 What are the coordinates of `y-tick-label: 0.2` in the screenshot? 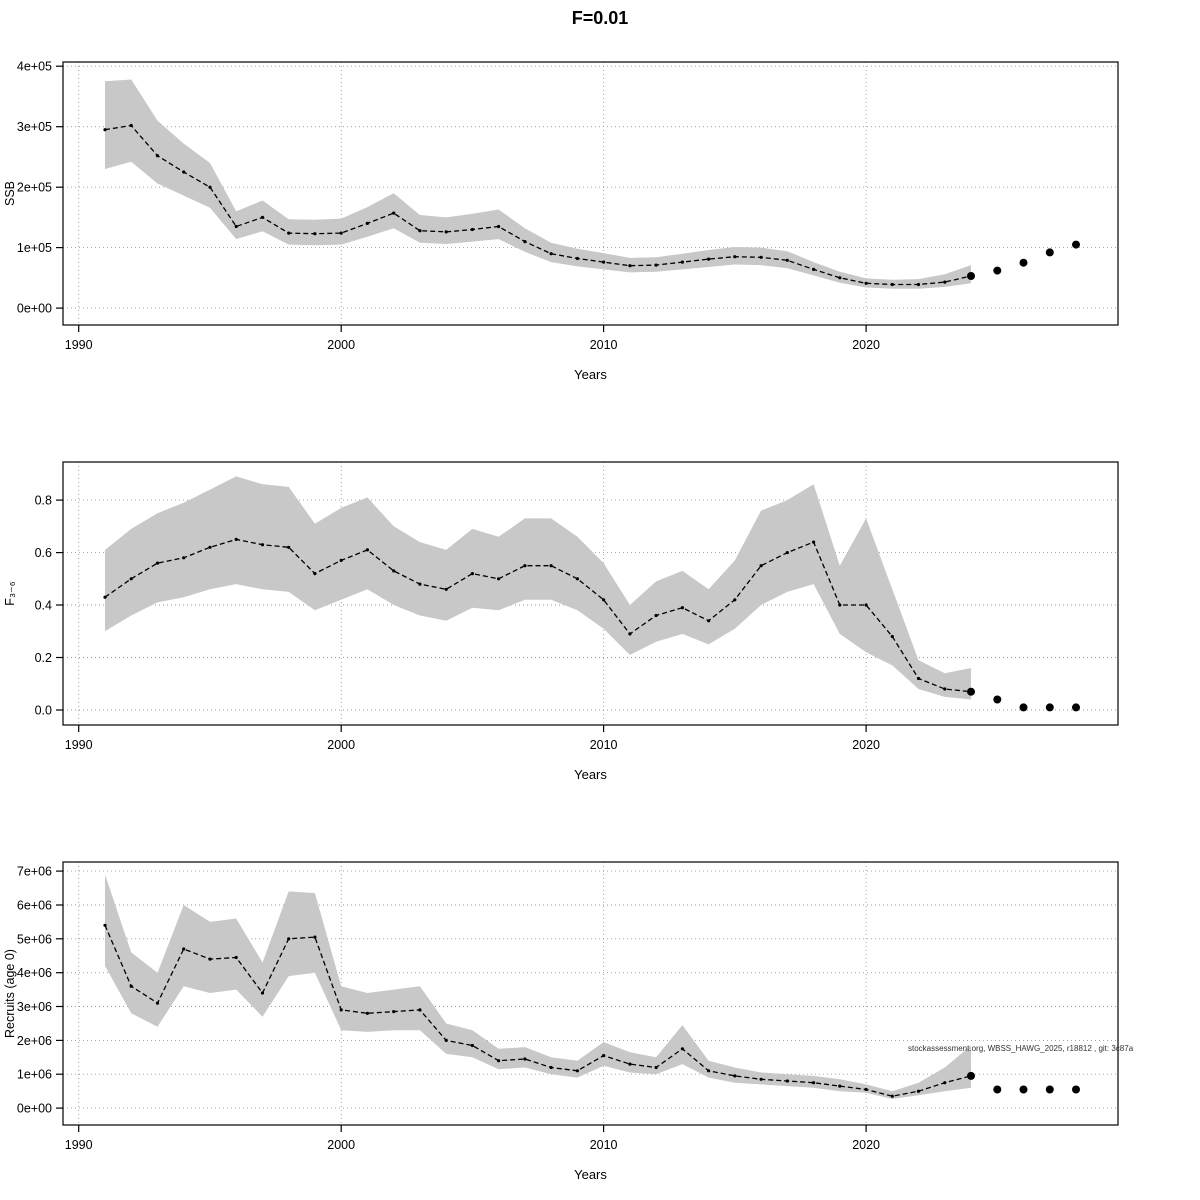 It's located at (43, 658).